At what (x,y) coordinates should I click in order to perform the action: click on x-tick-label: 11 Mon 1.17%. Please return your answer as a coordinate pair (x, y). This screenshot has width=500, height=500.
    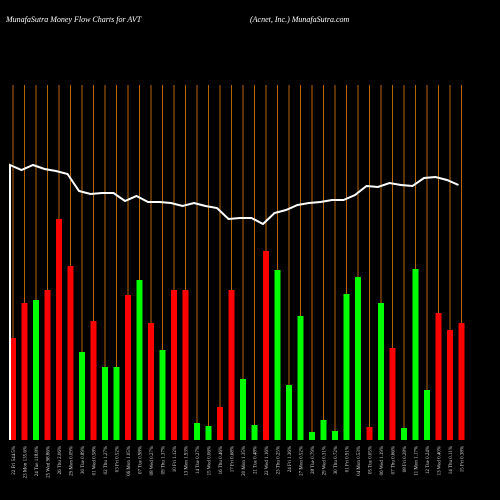
    Looking at the image, I should click on (417, 461).